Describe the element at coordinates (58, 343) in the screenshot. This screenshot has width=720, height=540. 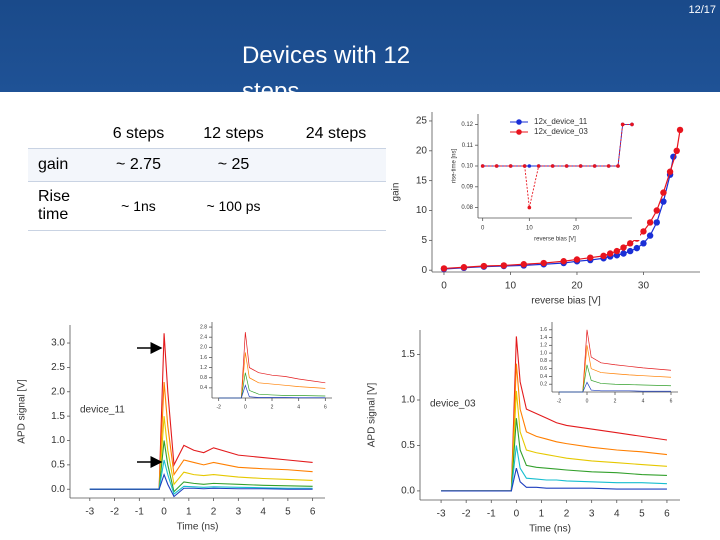
I see `y-tick-label: 3.0` at that location.